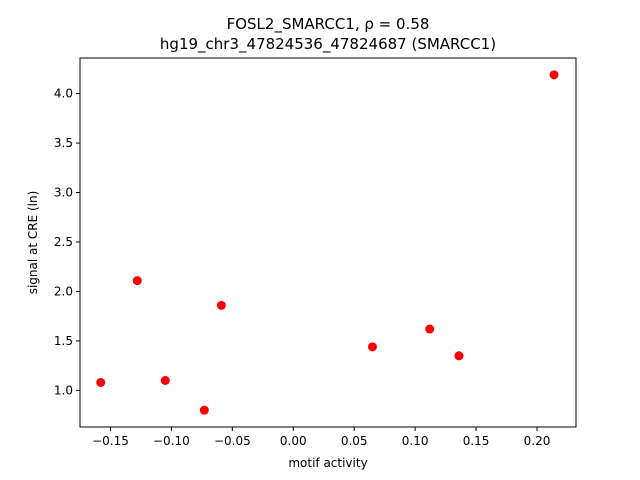 The width and height of the screenshot is (640, 480). What do you see at coordinates (110, 441) in the screenshot?
I see `x-tick-label: −0.15` at bounding box center [110, 441].